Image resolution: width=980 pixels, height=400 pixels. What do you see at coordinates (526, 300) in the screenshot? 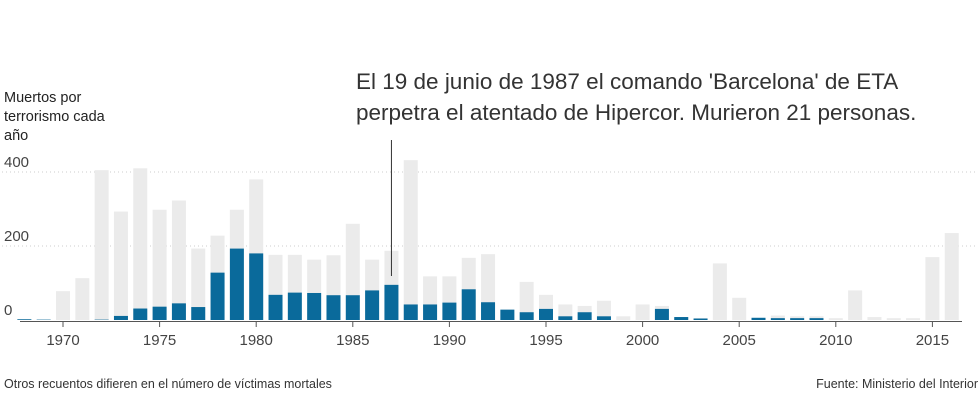
I see `bar-total-1994` at bounding box center [526, 300].